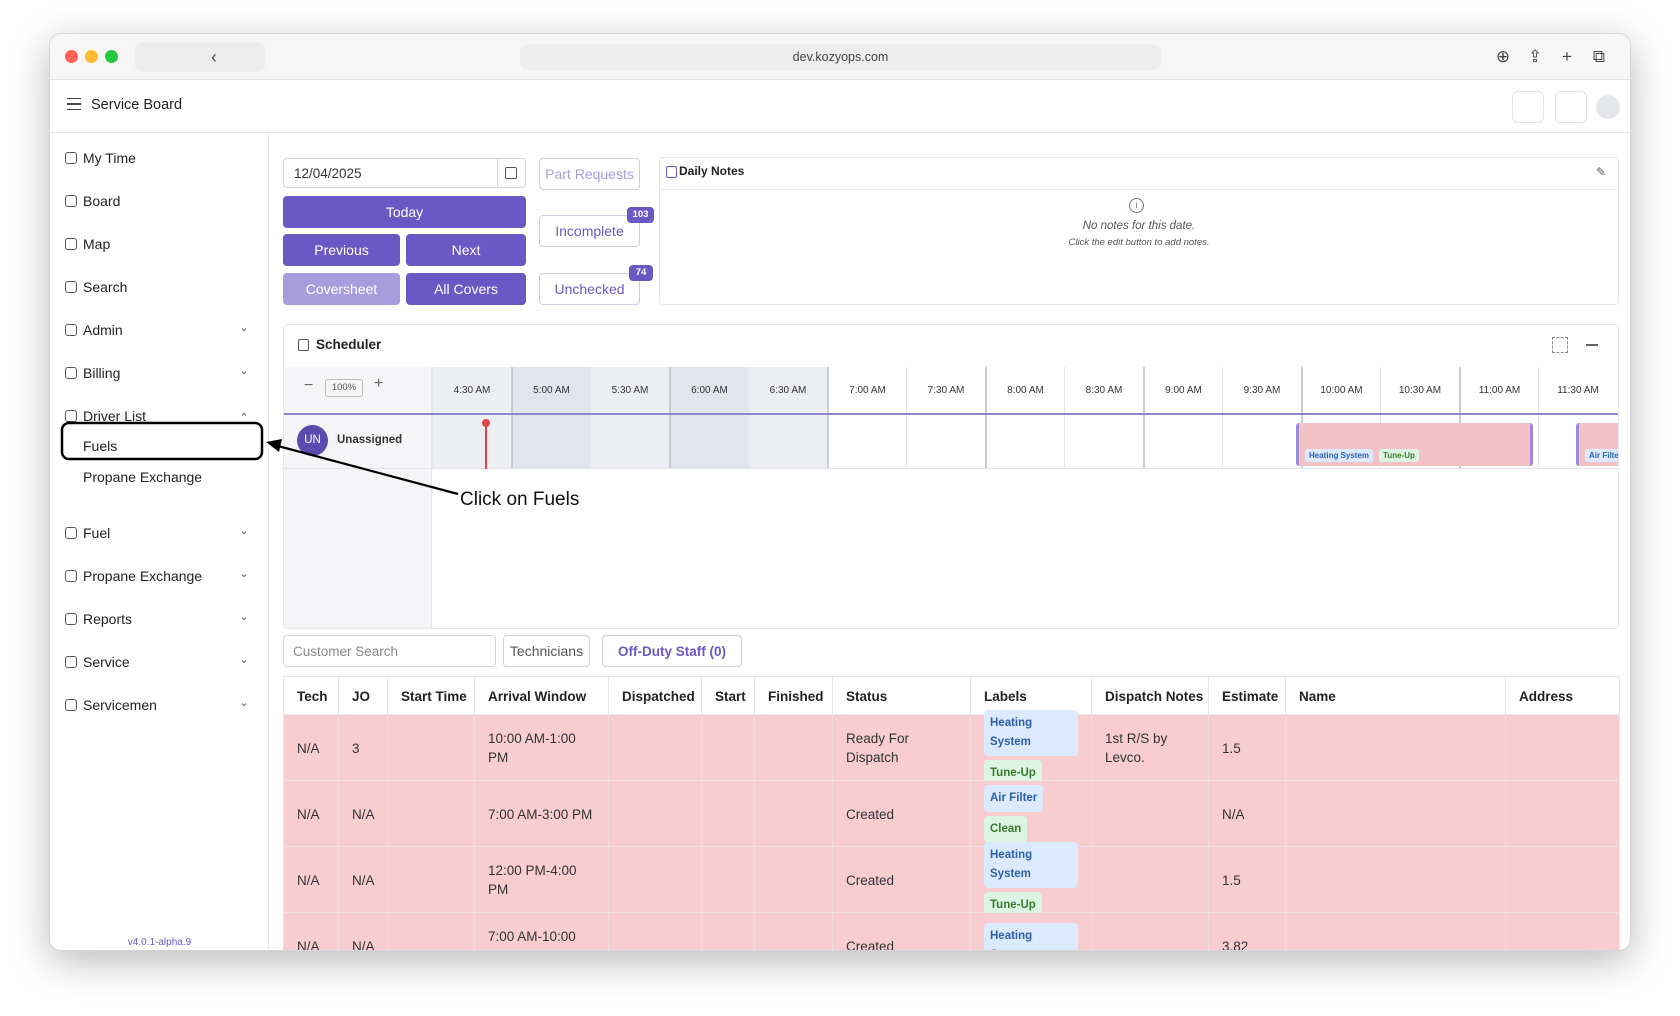  What do you see at coordinates (158, 158) in the screenshot?
I see `sidebar-item: My Time` at bounding box center [158, 158].